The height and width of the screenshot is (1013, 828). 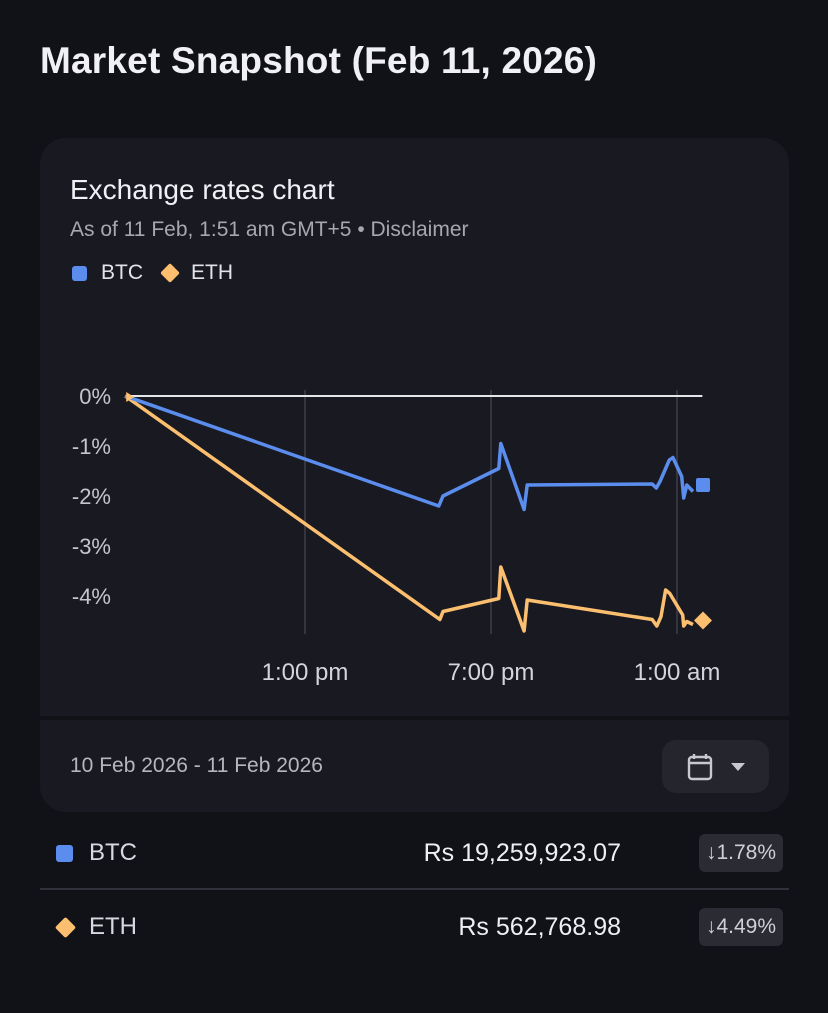 What do you see at coordinates (414, 927) in the screenshot?
I see `eth-row: ETH Rs 562,768.98 ↓4.49%` at bounding box center [414, 927].